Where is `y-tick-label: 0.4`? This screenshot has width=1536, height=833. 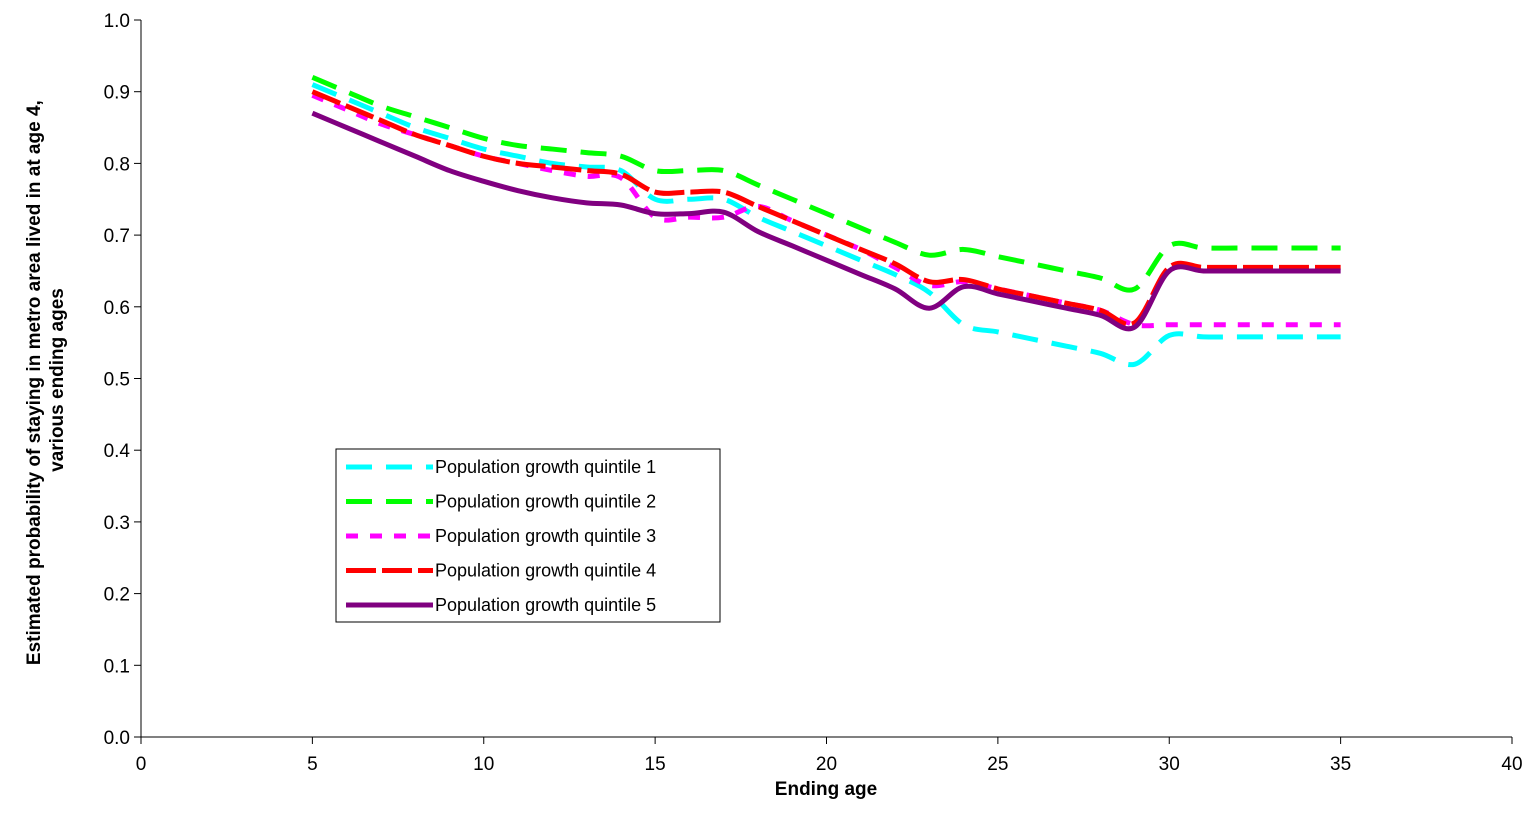 y-tick-label: 0.4 is located at coordinates (117, 451).